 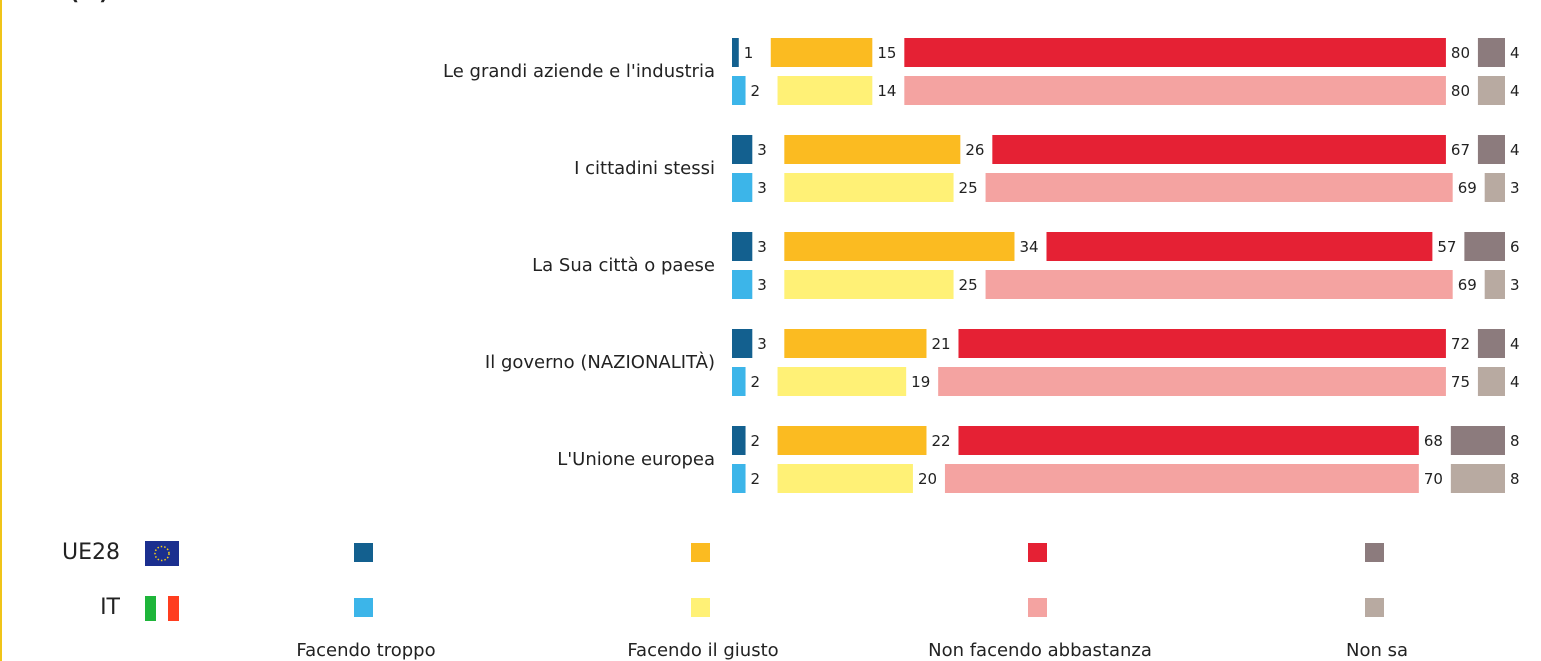 What do you see at coordinates (91, 552) in the screenshot?
I see `legend-group: UE28` at bounding box center [91, 552].